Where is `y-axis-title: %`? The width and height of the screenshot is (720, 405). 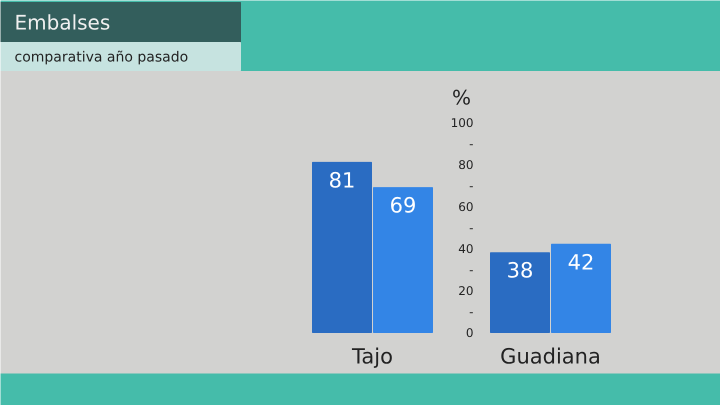 y-axis-title: % is located at coordinates (462, 98).